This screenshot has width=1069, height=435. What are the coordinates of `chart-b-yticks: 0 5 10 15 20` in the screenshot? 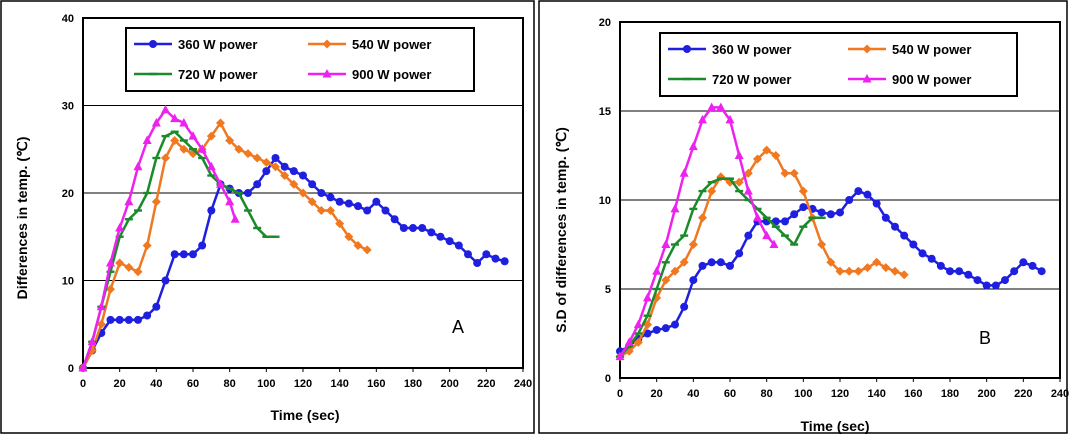 It's located at (605, 201).